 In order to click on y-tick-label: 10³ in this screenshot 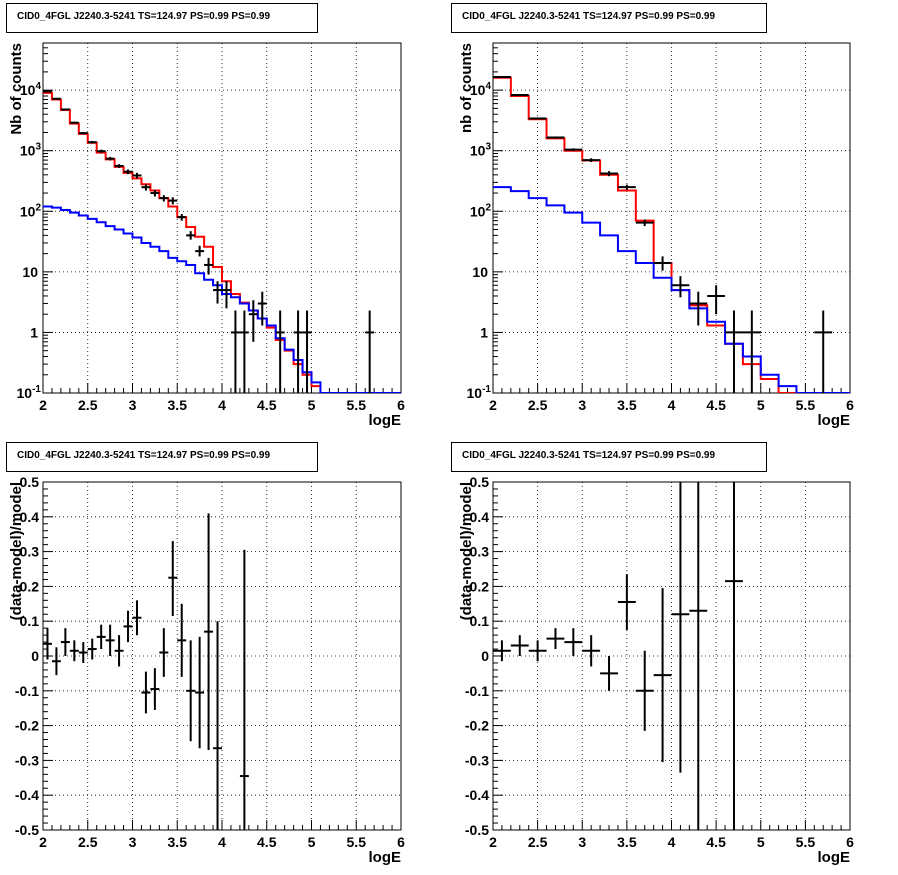, I will do `click(481, 150)`.